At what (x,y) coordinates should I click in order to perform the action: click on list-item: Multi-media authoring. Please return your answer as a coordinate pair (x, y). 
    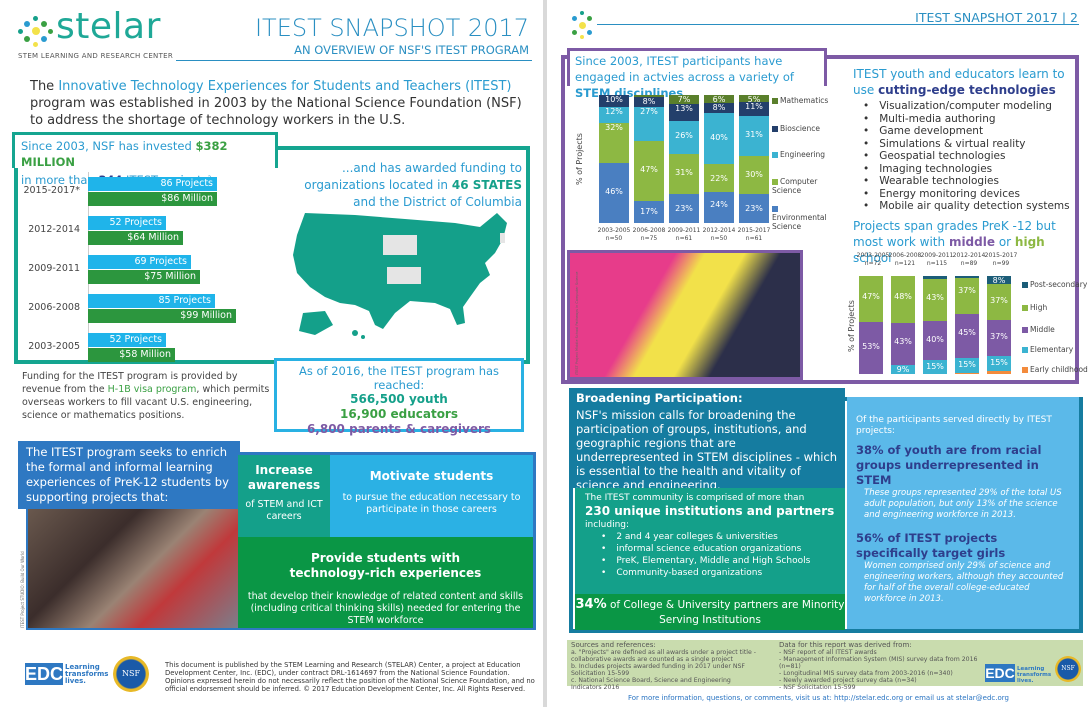
    Looking at the image, I should click on (973, 119).